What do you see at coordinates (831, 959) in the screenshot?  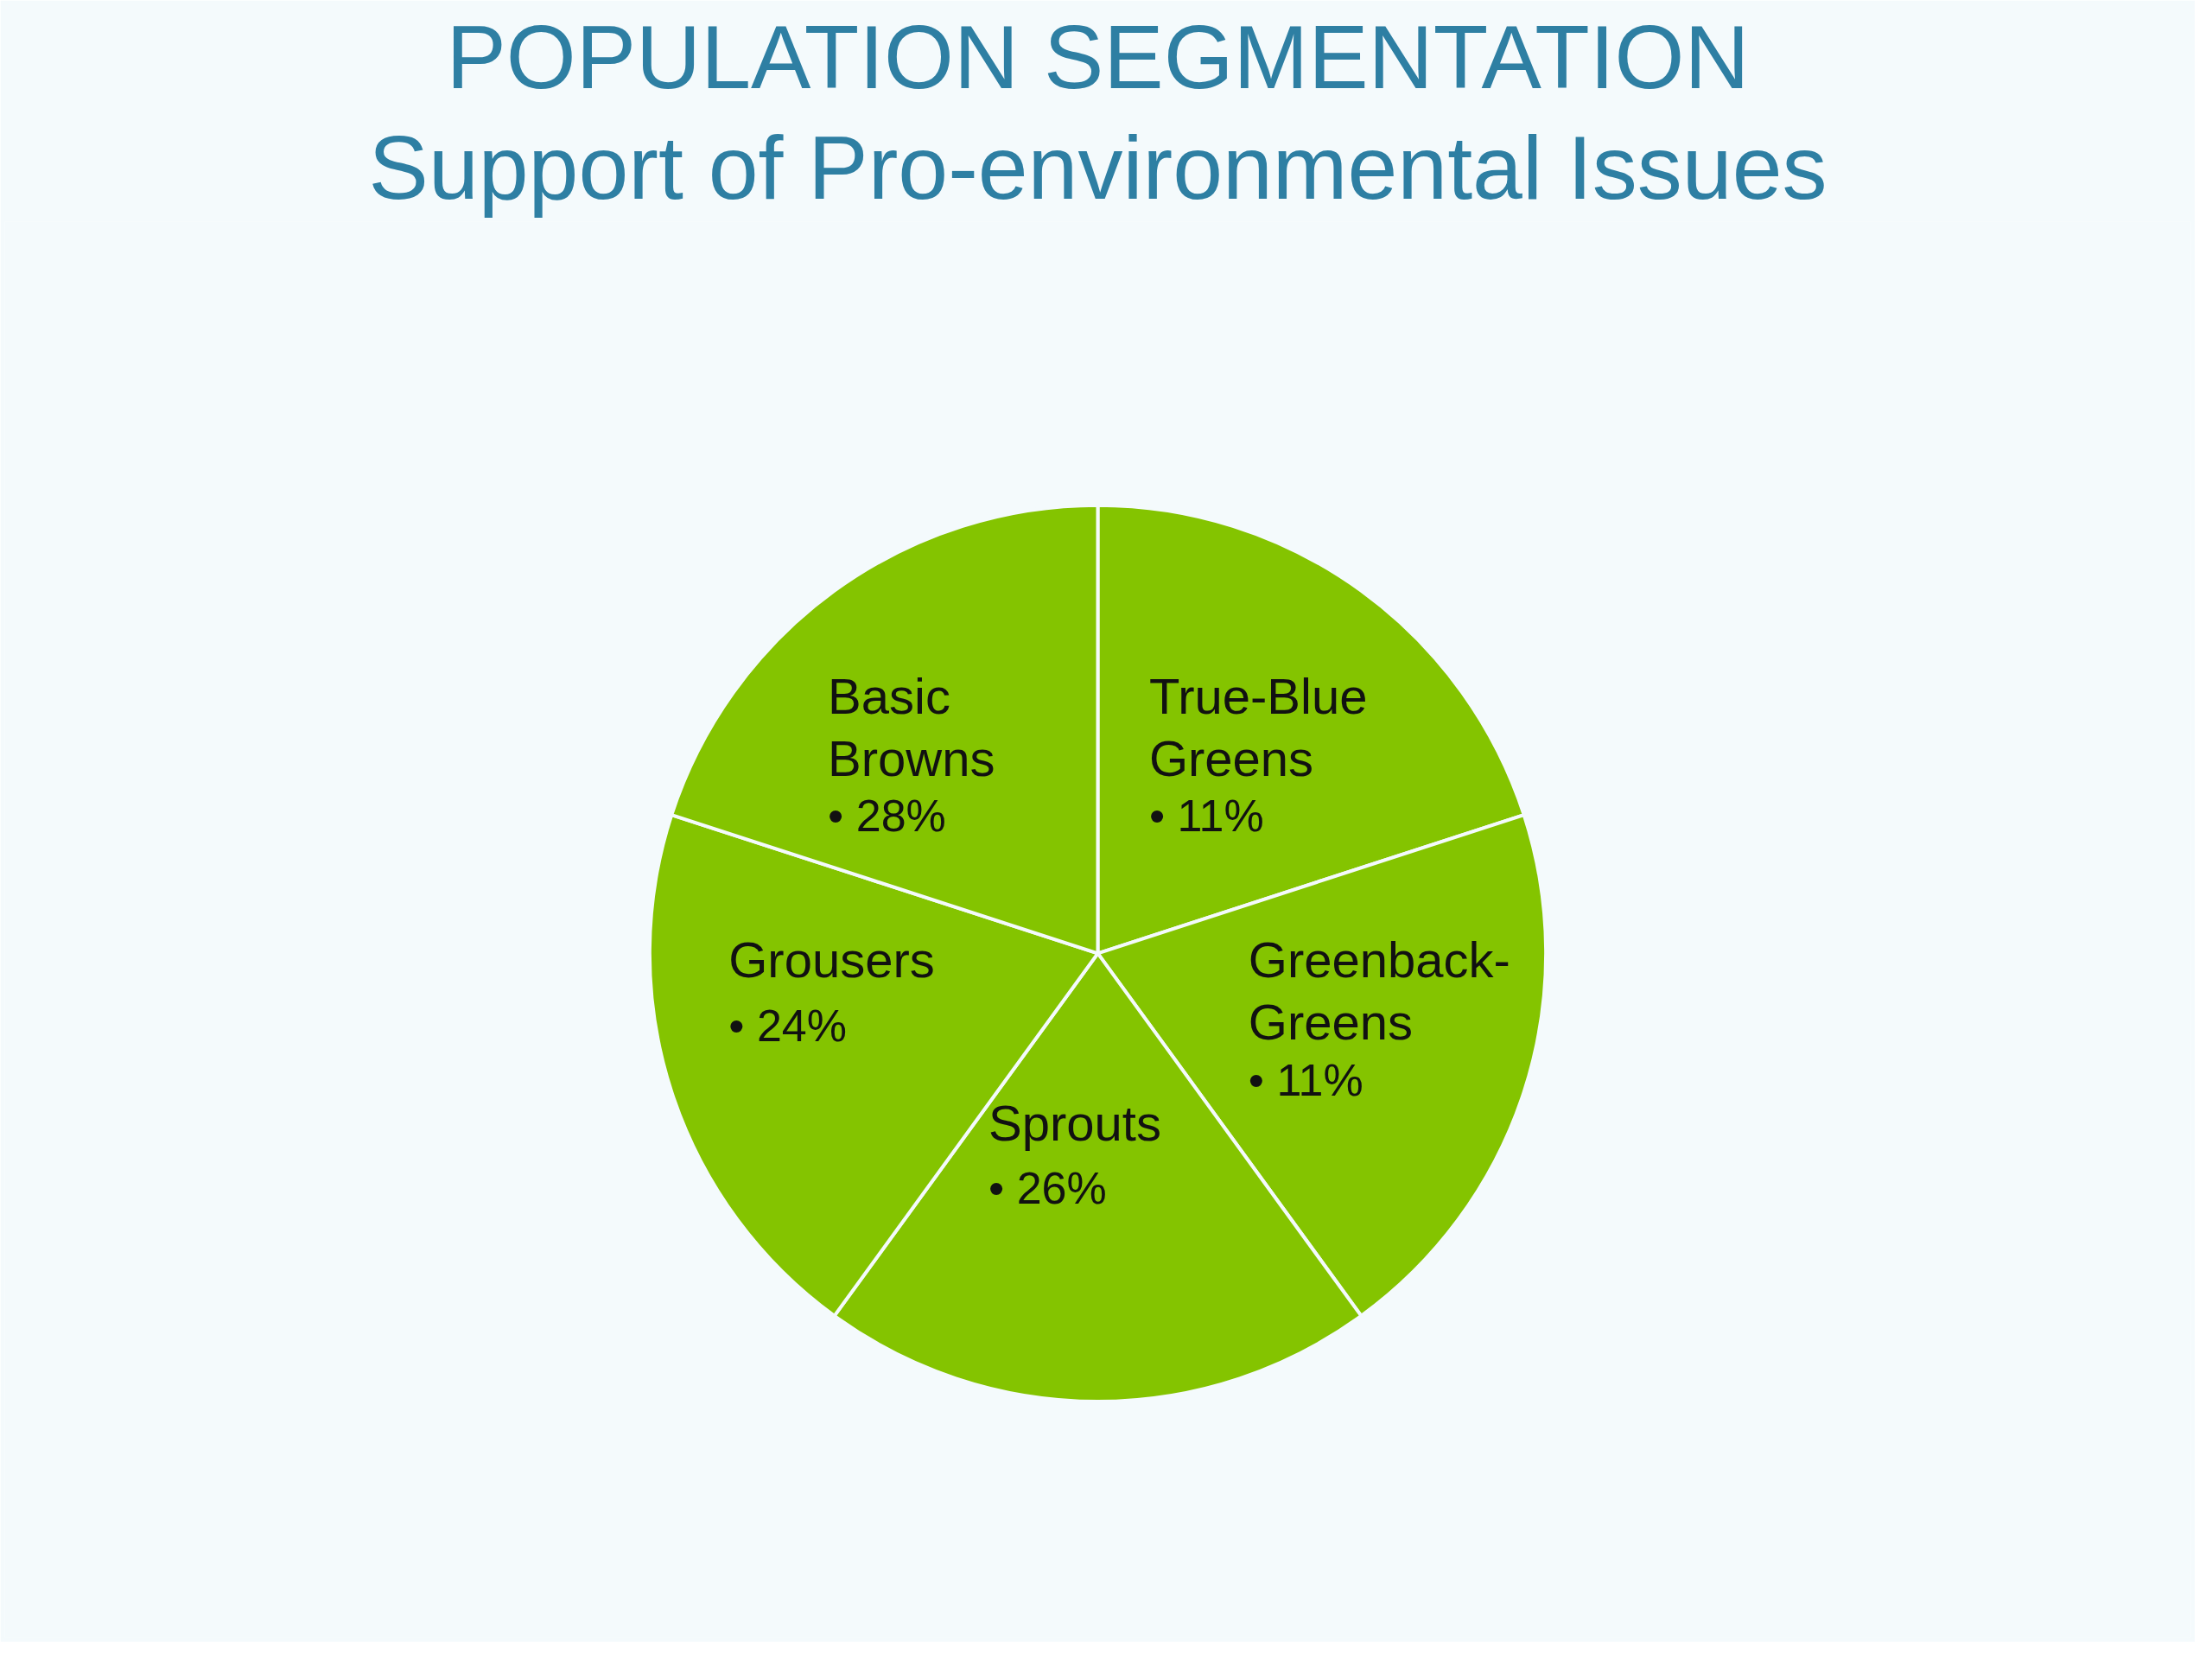 I see `category-label: Grousers` at bounding box center [831, 959].